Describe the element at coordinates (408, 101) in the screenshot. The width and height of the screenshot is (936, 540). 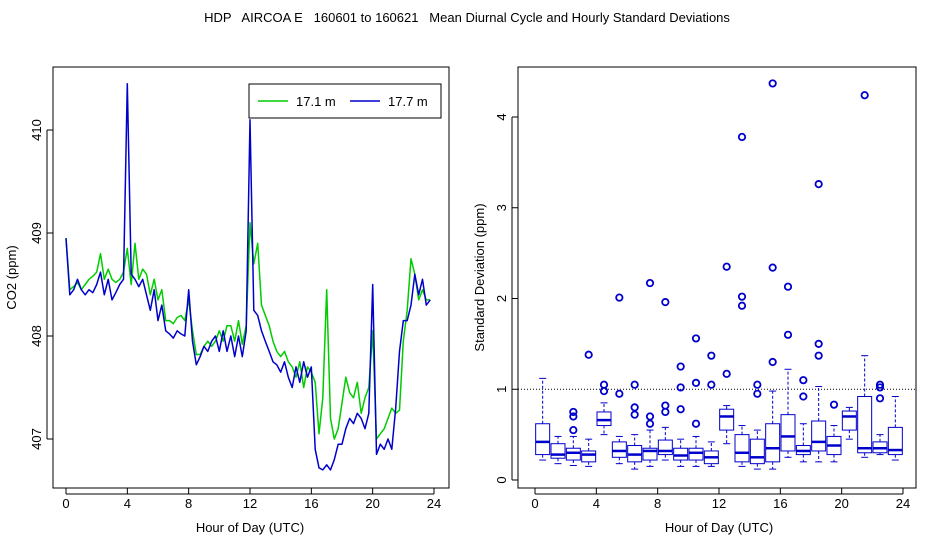
I see `legend-entry: 17.7 m` at that location.